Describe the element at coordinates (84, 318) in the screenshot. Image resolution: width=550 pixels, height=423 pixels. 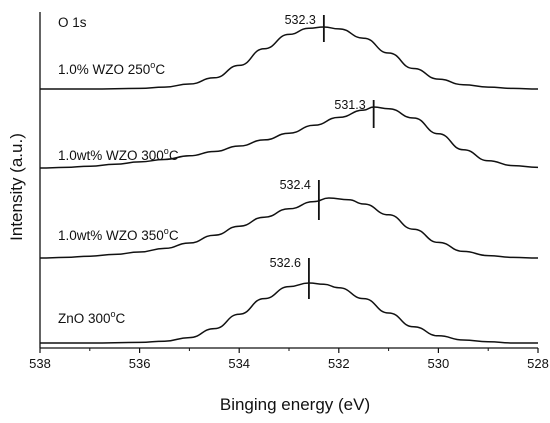
I see `series-label-main: ZnO 300` at that location.